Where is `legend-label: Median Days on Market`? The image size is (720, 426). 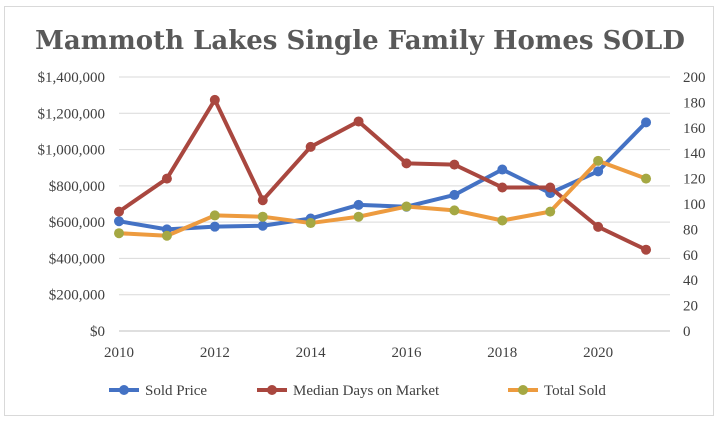 legend-label: Median Days on Market is located at coordinates (366, 391).